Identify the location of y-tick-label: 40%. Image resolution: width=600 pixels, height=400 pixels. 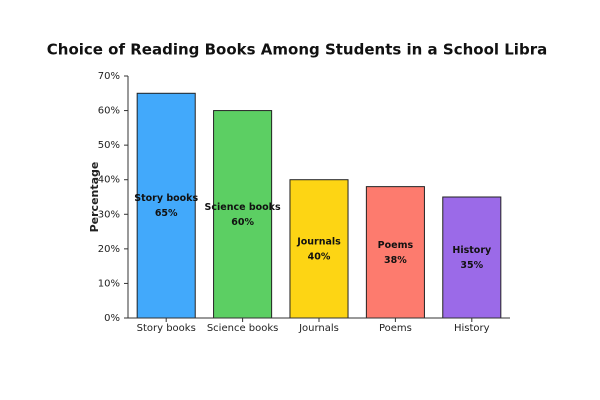
(109, 180).